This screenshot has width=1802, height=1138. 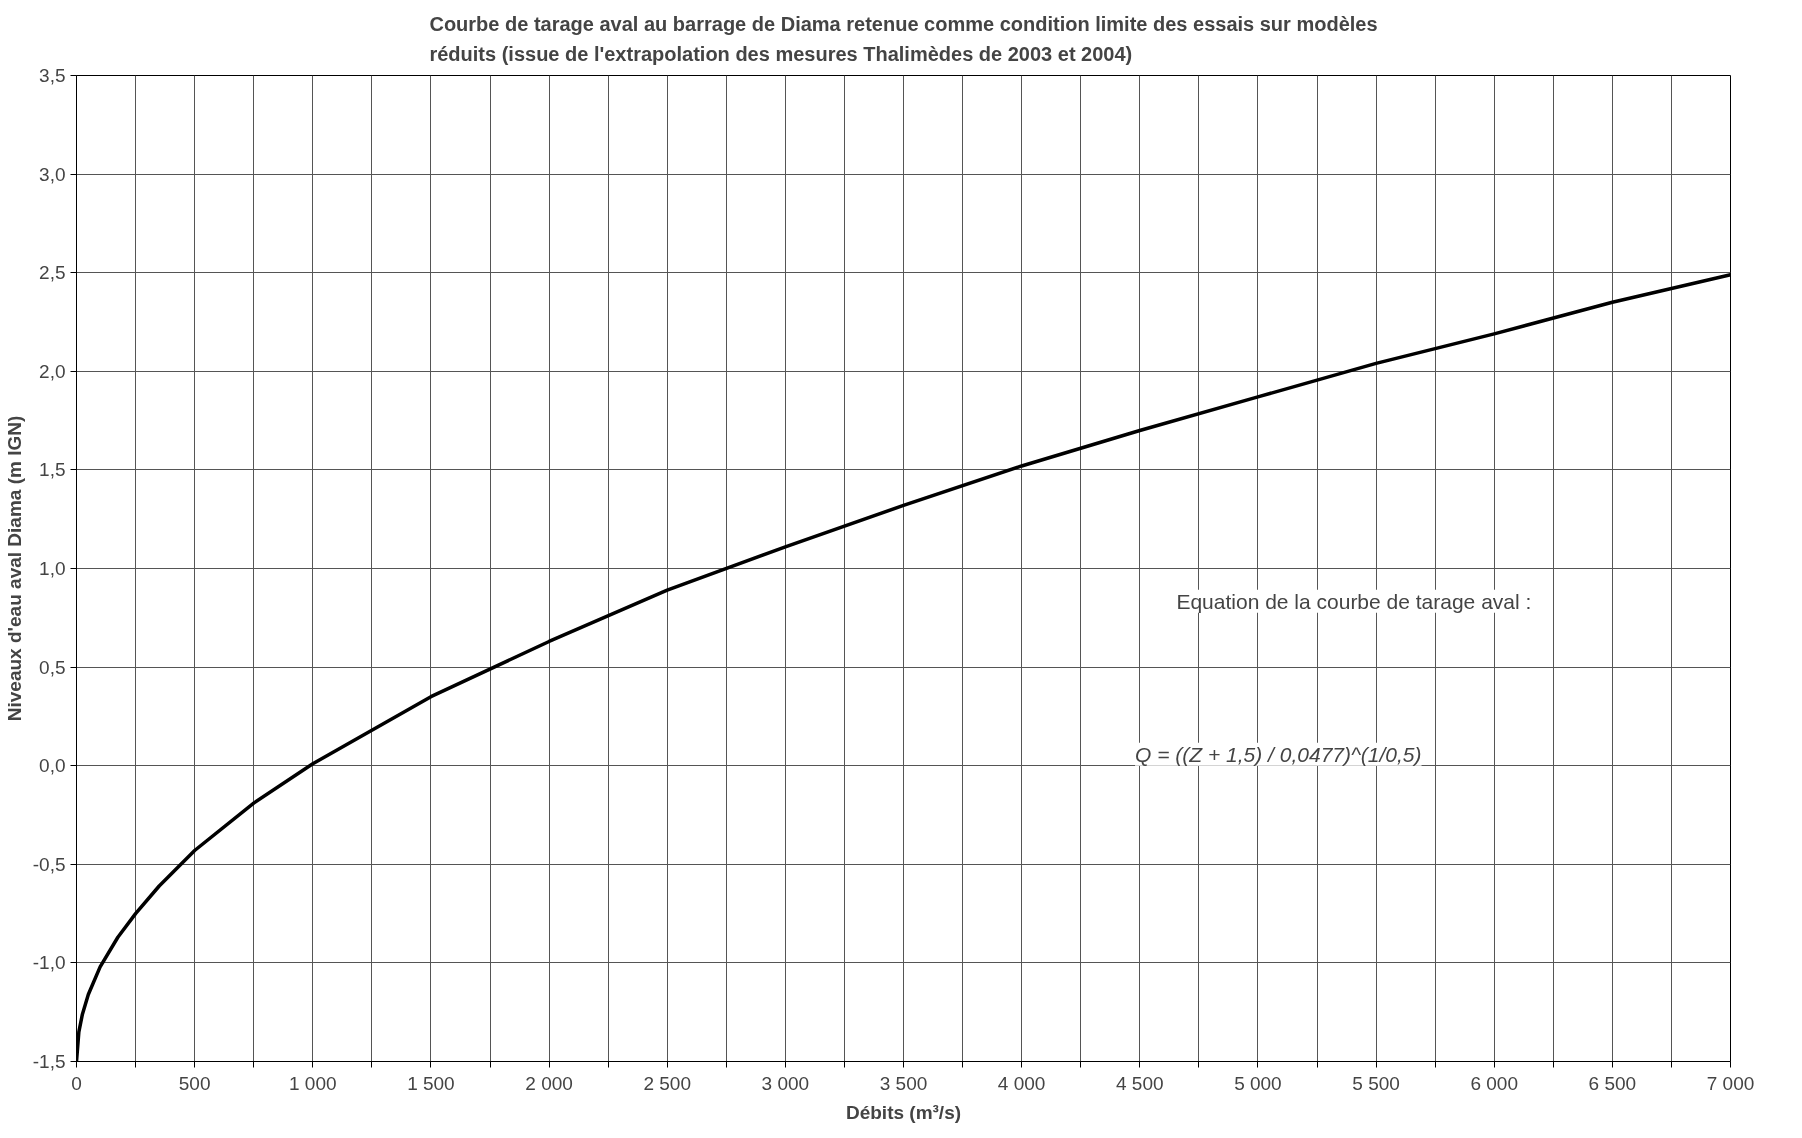 What do you see at coordinates (431, 1083) in the screenshot?
I see `x-tick-label: 1 500` at bounding box center [431, 1083].